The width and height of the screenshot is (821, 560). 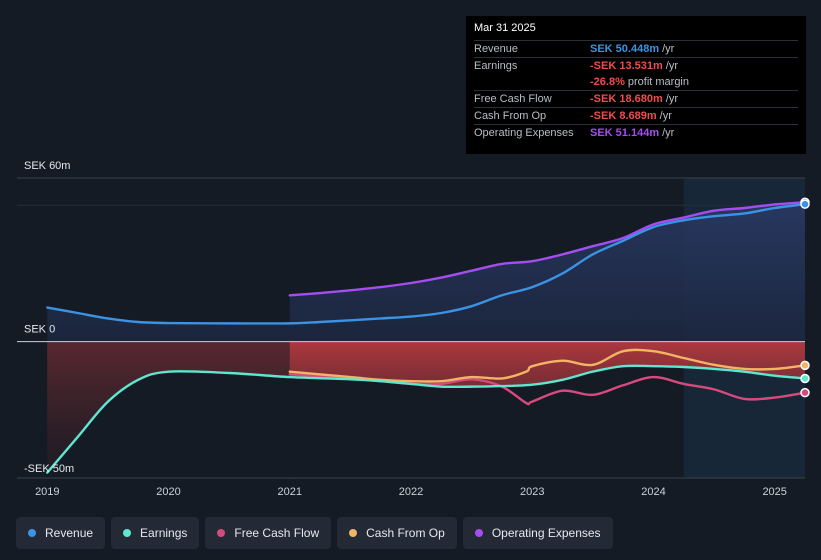 I want to click on legend-item-earnings: Earnings, so click(x=155, y=533).